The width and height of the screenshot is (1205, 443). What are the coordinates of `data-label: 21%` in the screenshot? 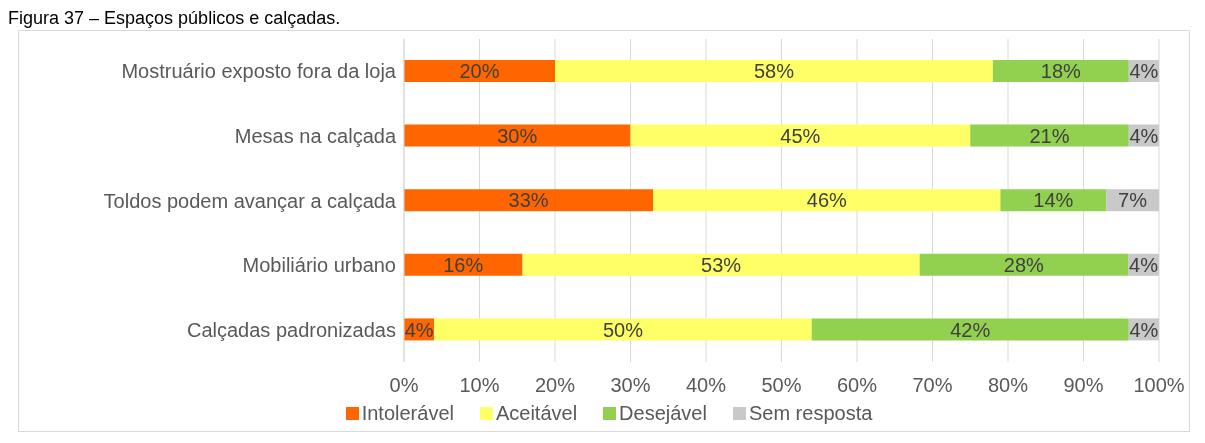 It's located at (1049, 135).